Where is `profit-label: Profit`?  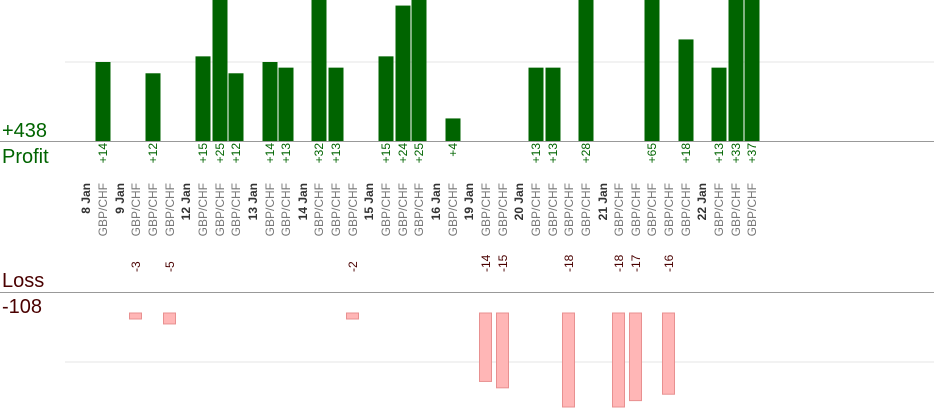
profit-label: Profit is located at coordinates (25, 157).